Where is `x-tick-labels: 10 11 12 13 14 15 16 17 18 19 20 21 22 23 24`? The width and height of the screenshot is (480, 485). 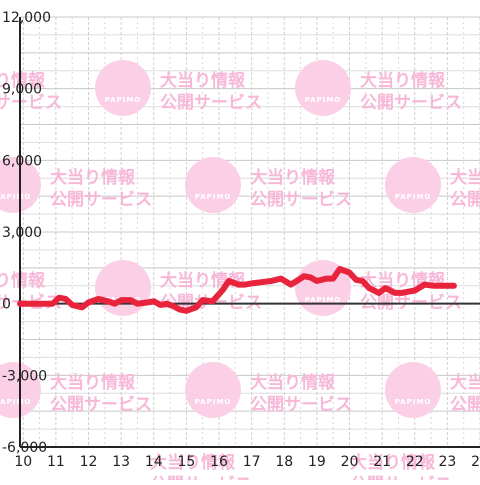
x-tick-labels: 10 11 12 13 14 15 16 17 18 19 20 21 22 23 24 is located at coordinates (247, 462).